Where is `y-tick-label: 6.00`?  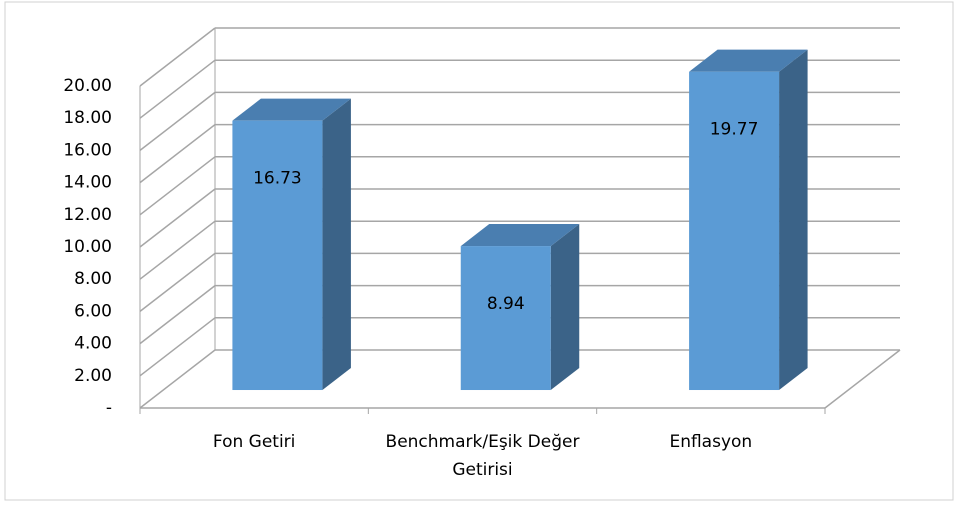
y-tick-label: 6.00 is located at coordinates (93, 311).